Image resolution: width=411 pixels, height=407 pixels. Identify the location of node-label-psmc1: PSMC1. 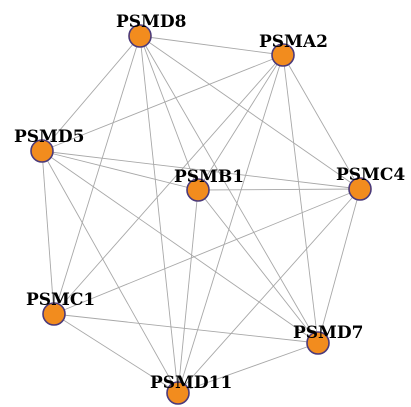
(60, 300).